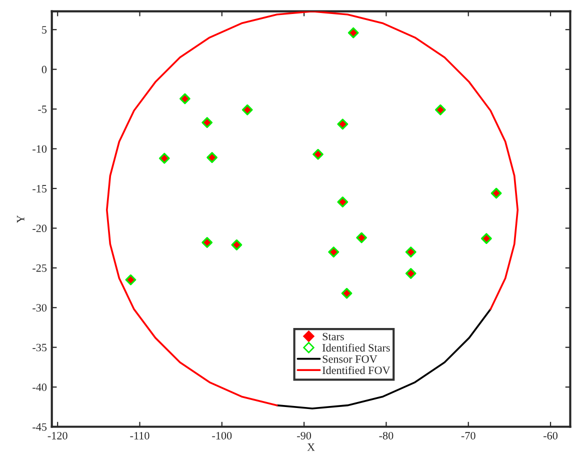  I want to click on y-tick-label: -15, so click(39, 188).